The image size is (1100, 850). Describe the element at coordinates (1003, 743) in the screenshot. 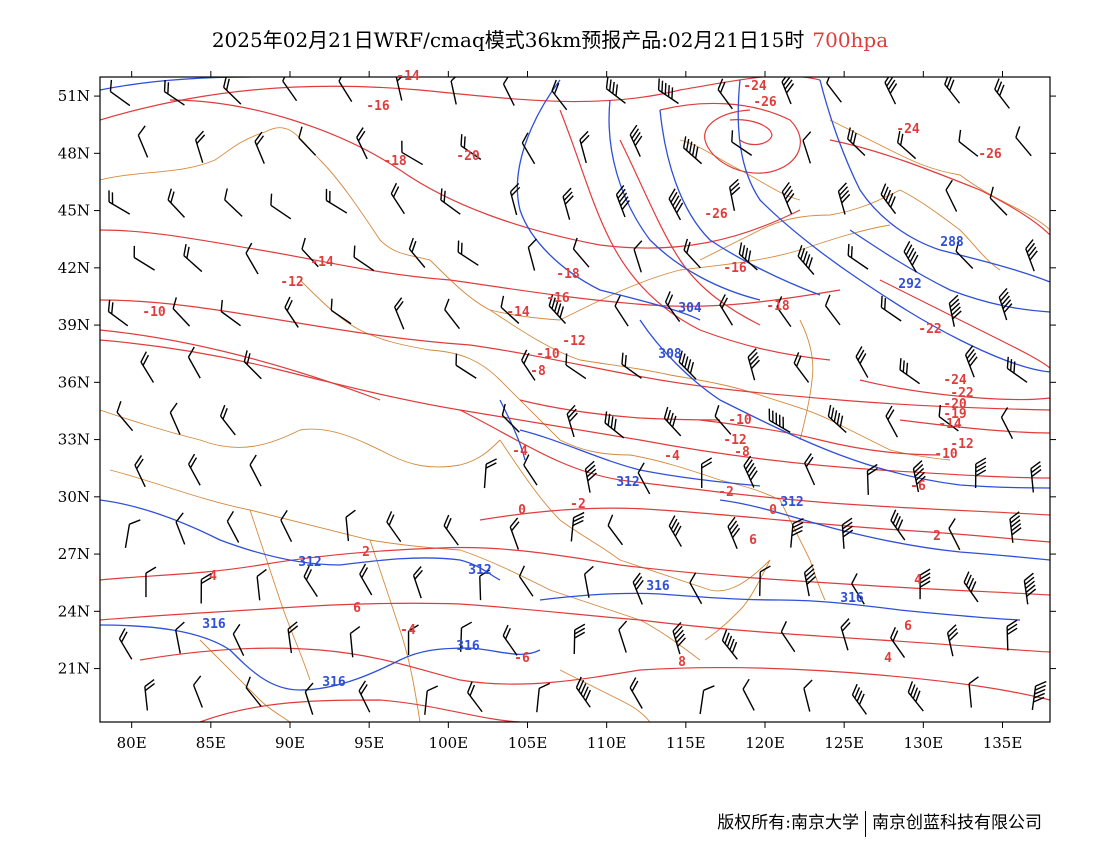

I see `lon-label: 135E` at that location.